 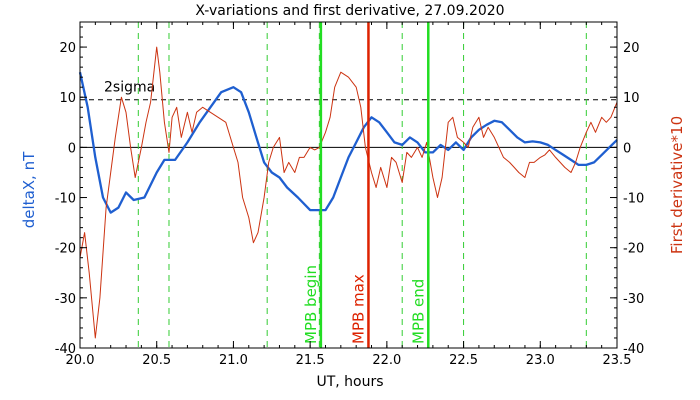 What do you see at coordinates (65, 199) in the screenshot?
I see `y-tick-label-left: -10` at bounding box center [65, 199].